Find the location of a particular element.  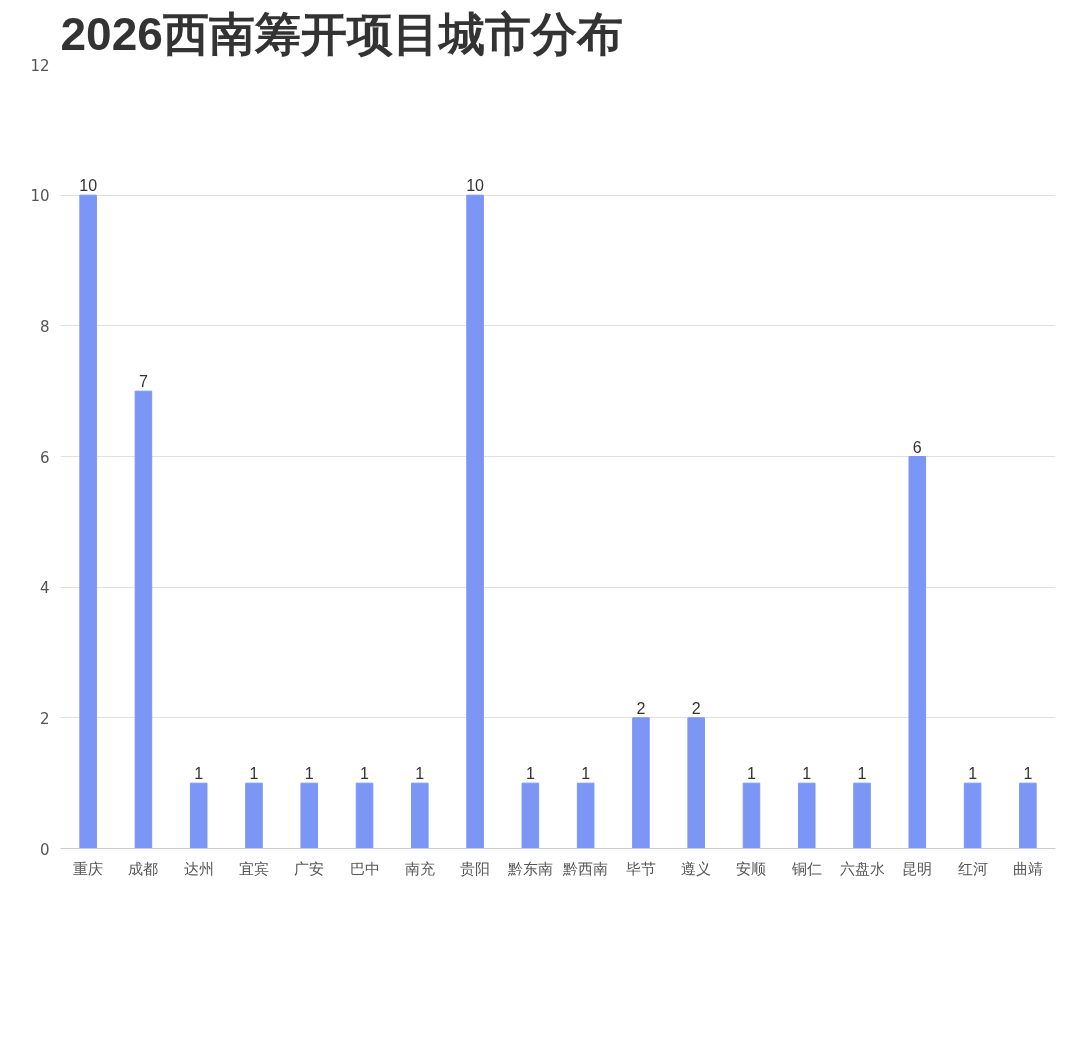

data-label: 7 is located at coordinates (143, 382).